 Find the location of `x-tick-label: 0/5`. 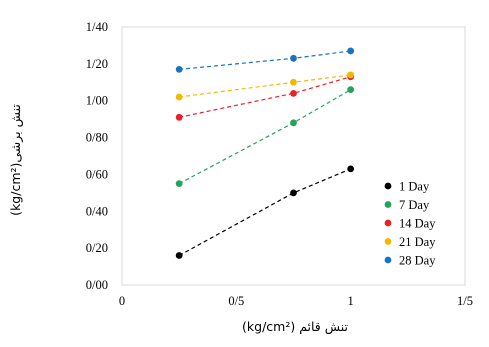

x-tick-label: 0/5 is located at coordinates (236, 301).